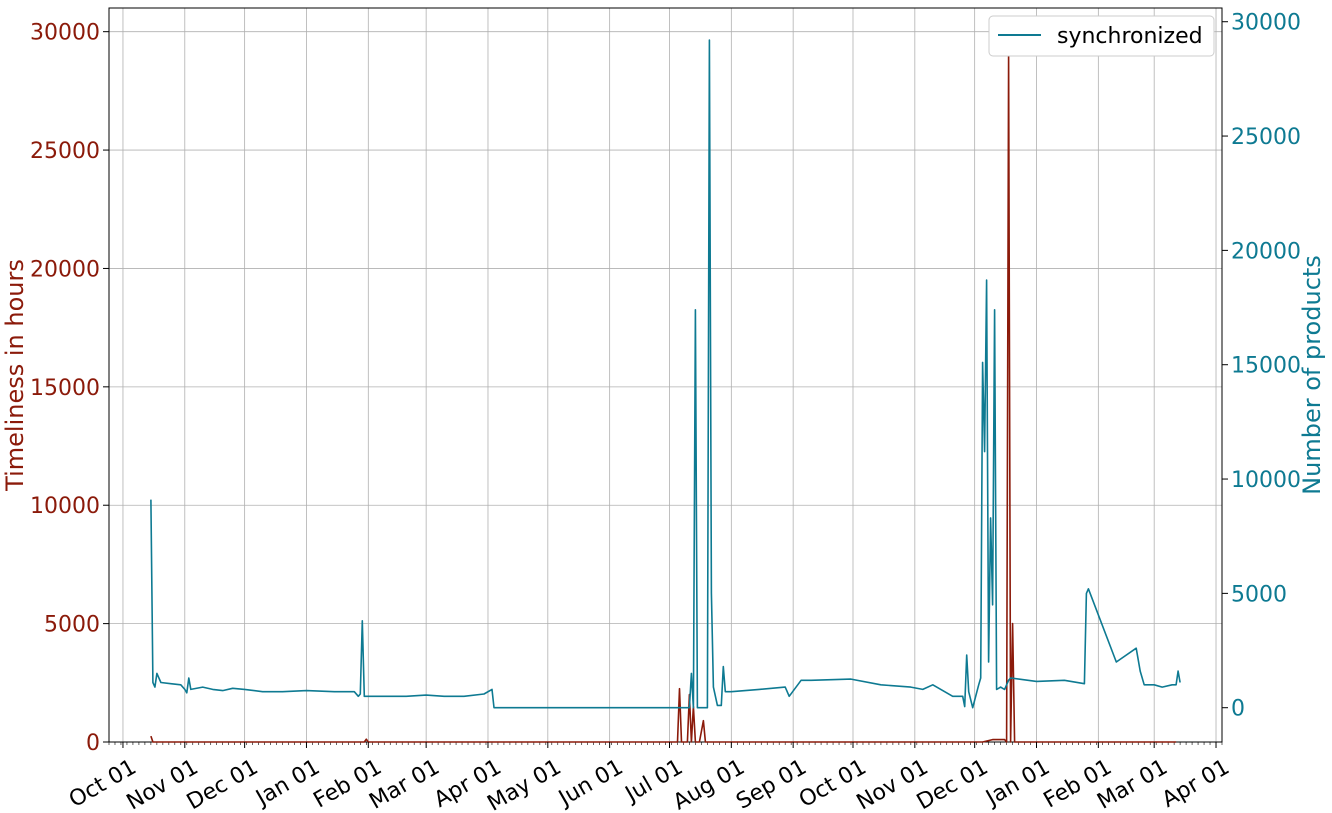 Image resolution: width=1332 pixels, height=813 pixels. Describe the element at coordinates (15, 375) in the screenshot. I see `y-axis-label-left: Timeliness in hours` at that location.